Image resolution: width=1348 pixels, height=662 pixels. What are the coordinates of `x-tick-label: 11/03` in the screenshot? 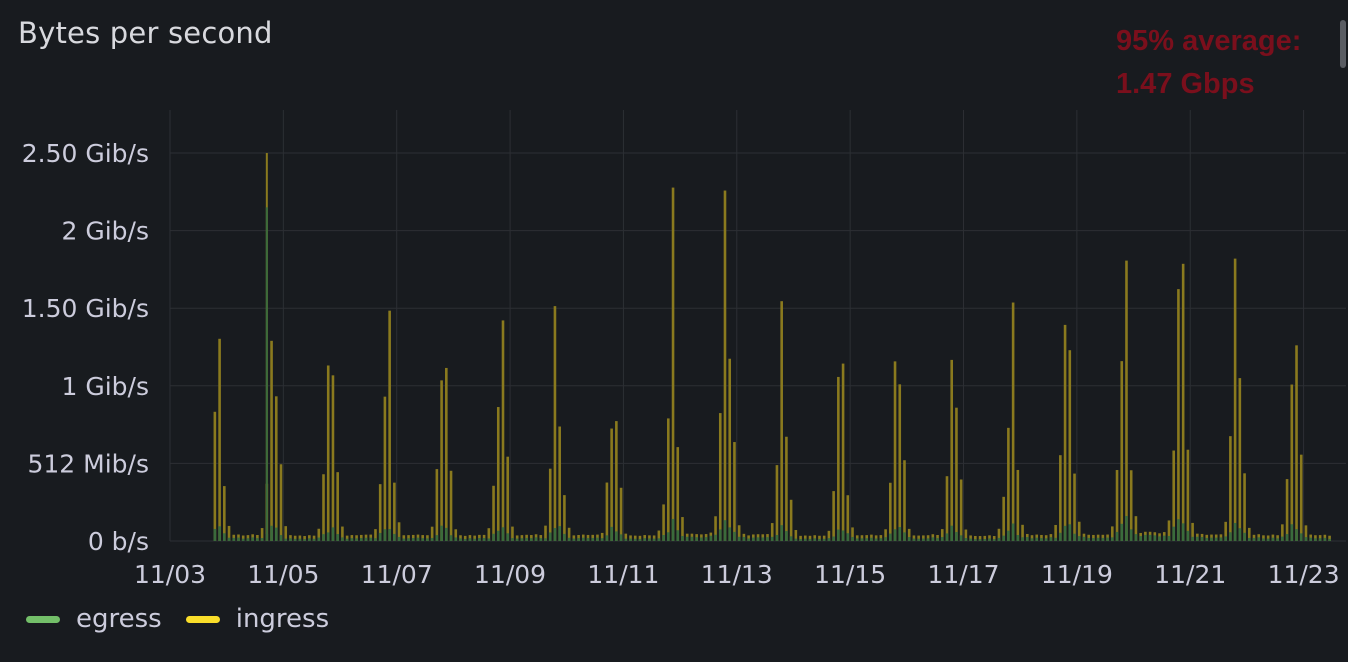 It's located at (170, 574).